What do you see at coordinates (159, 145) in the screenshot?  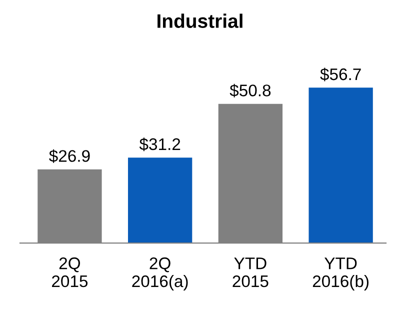 I see `data-label: $31.2` at bounding box center [159, 145].